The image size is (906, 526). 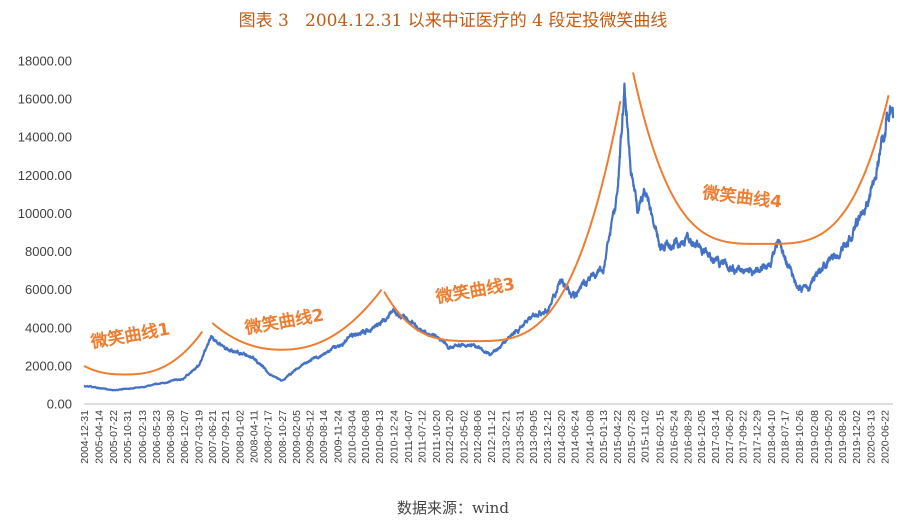 What do you see at coordinates (283, 321) in the screenshot?
I see `smile-curve-label-2: 微笑曲线2` at bounding box center [283, 321].